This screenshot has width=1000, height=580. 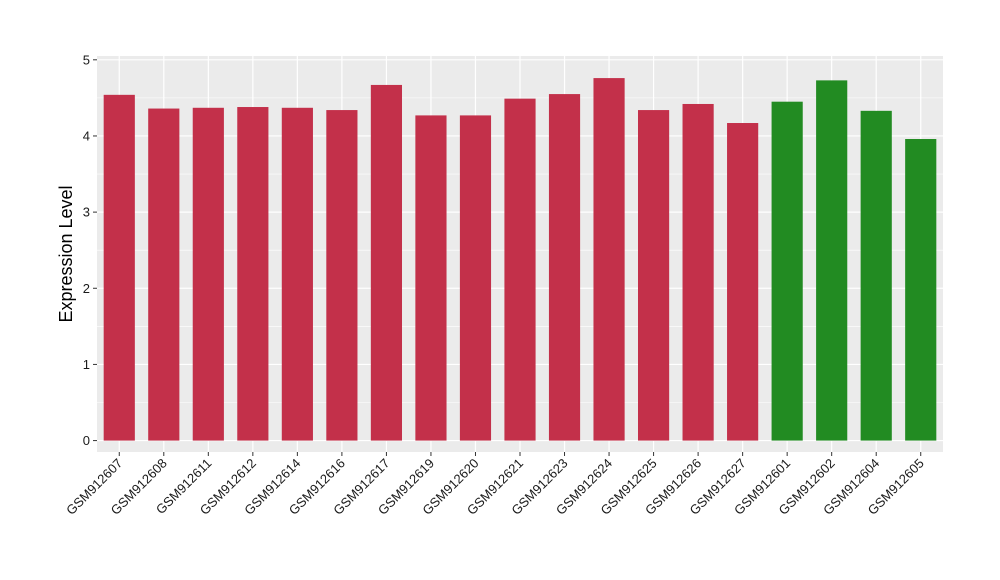 I want to click on y-tick-label: 4, so click(x=86, y=135).